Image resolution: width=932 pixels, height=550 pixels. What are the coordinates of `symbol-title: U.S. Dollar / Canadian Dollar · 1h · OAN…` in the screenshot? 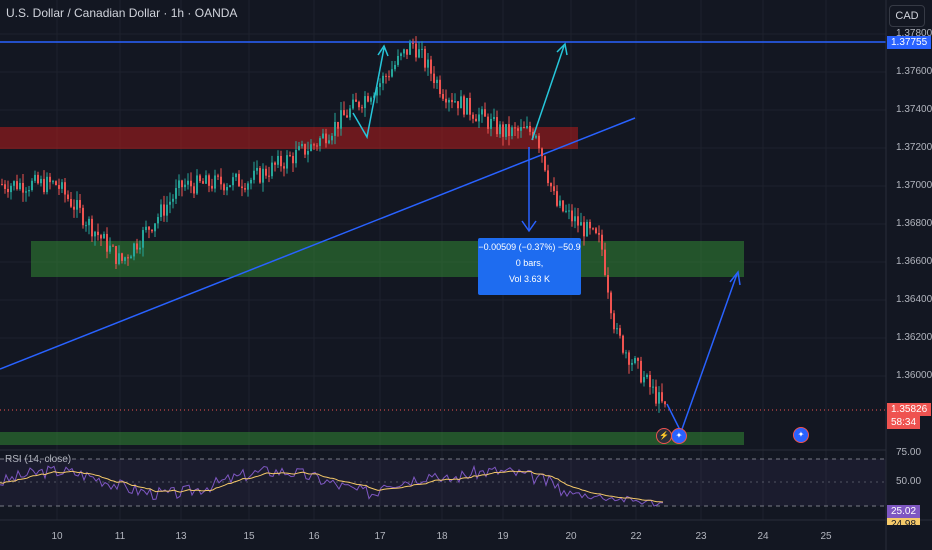 It's located at (122, 13).